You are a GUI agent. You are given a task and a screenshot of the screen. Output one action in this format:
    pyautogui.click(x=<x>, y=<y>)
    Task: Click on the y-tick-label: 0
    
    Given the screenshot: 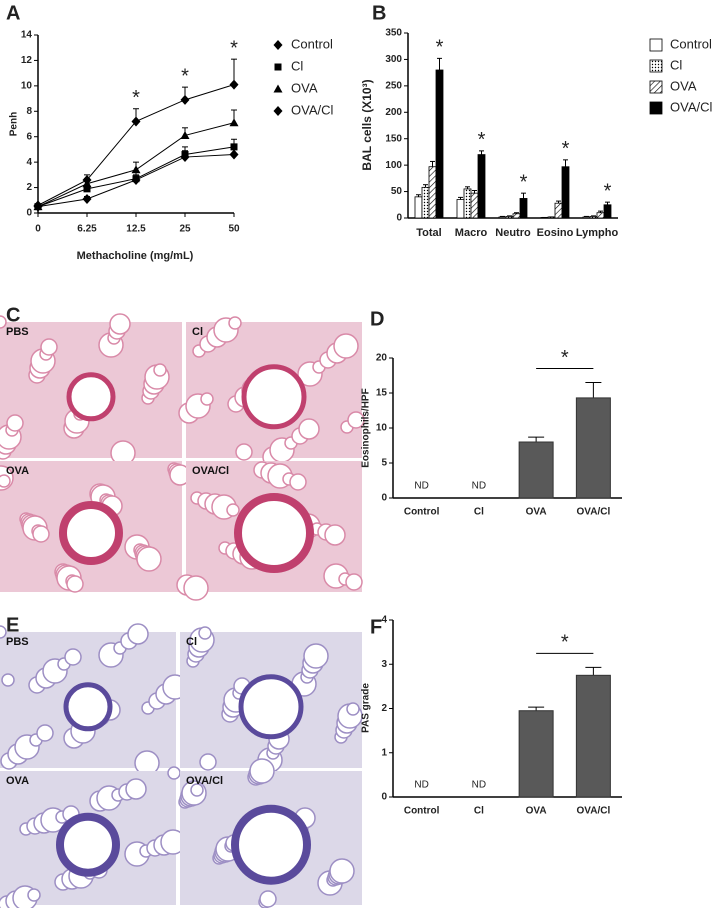 What is the action you would take?
    pyautogui.click(x=399, y=218)
    